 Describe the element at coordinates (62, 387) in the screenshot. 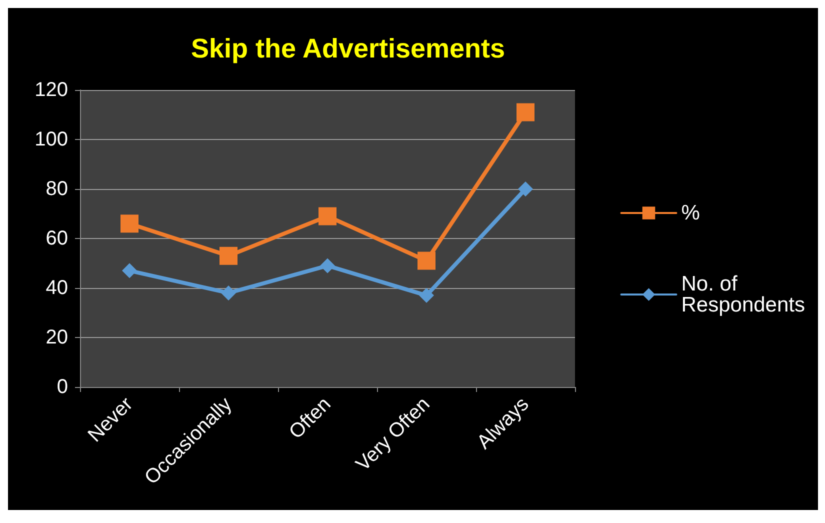

I see `y-tick-label: 0` at that location.